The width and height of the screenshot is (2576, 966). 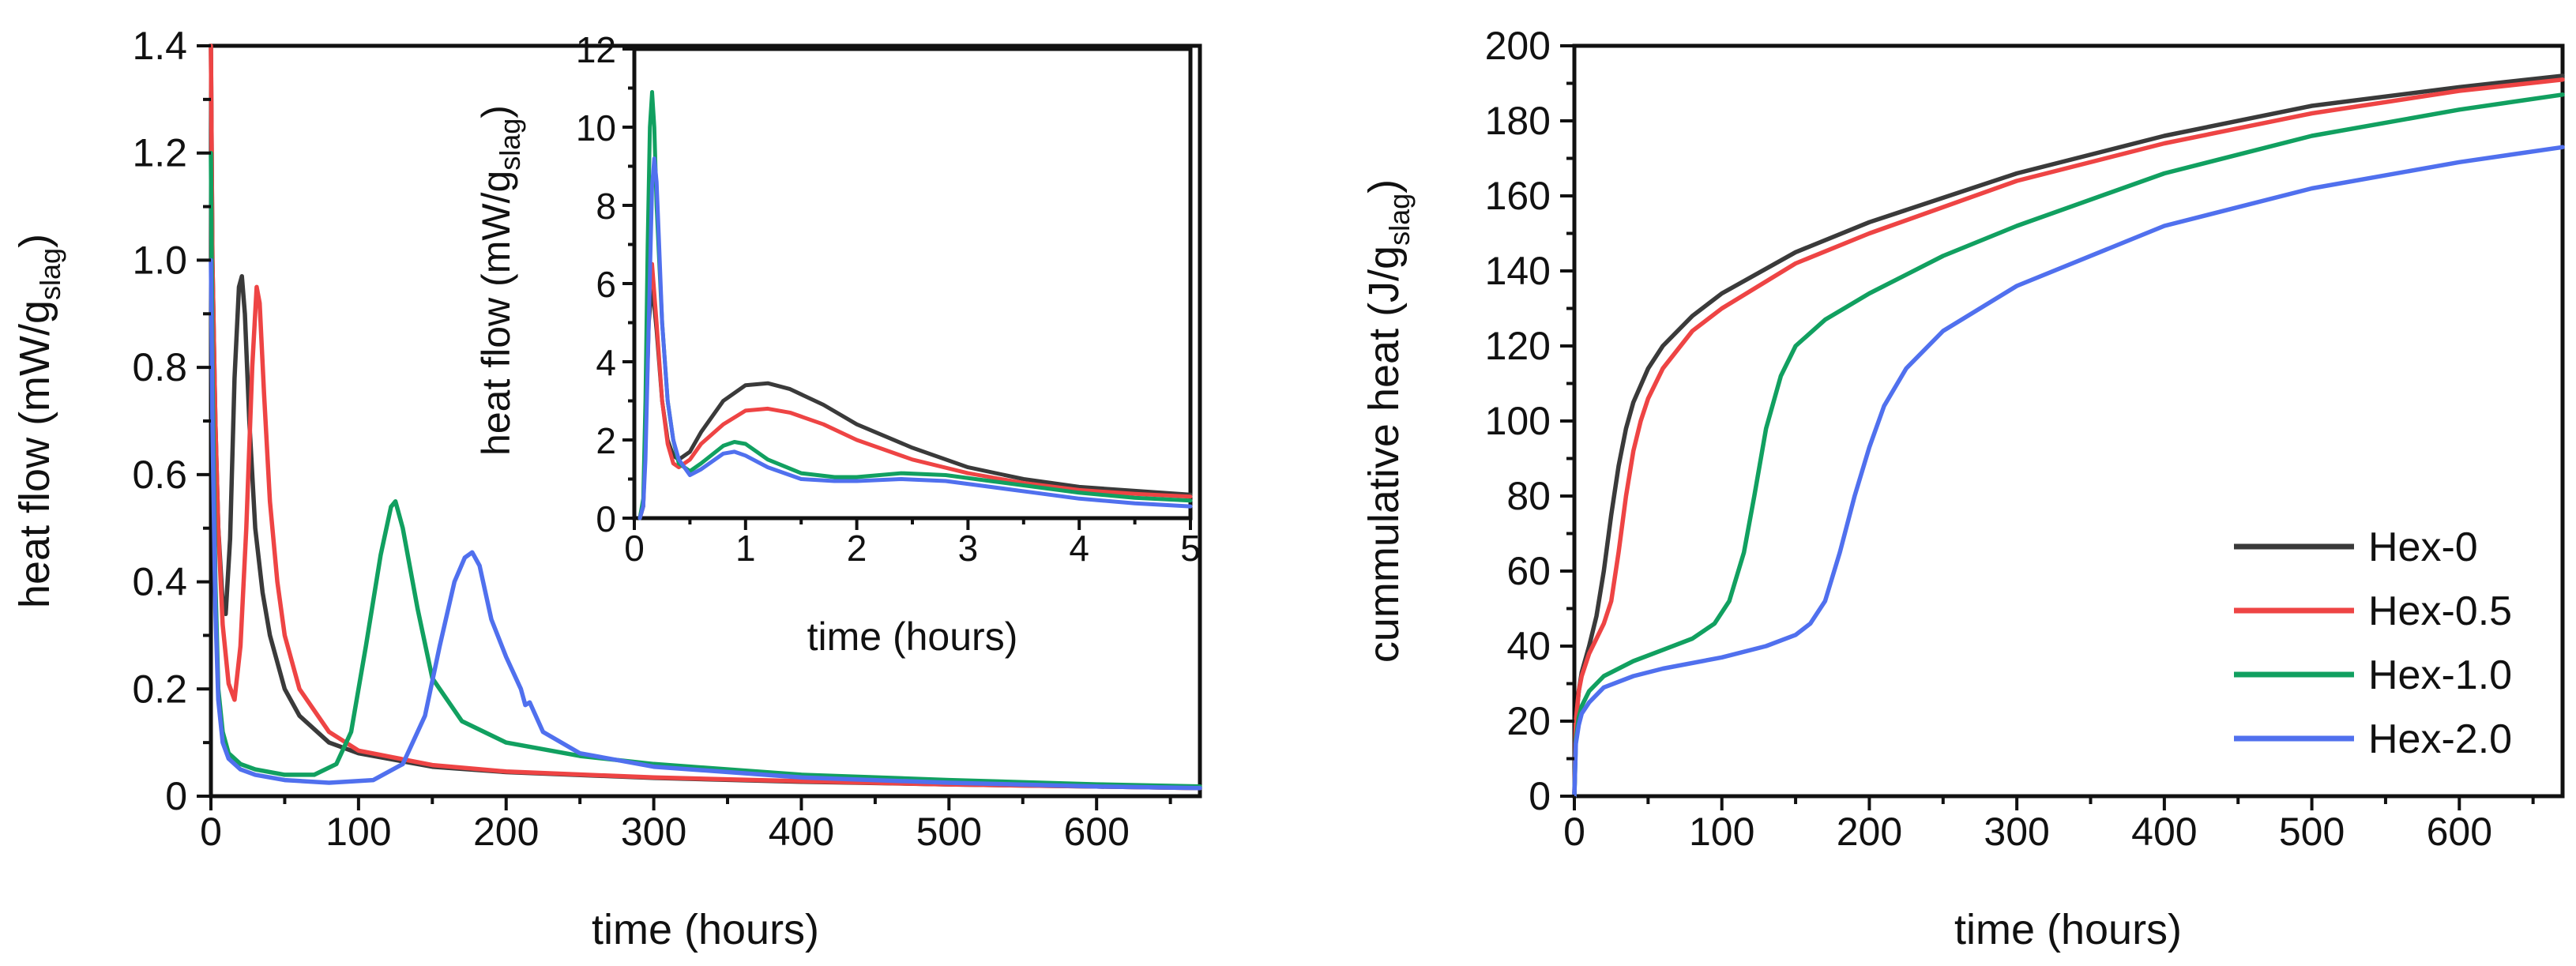 What do you see at coordinates (2164, 832) in the screenshot?
I see `cumulative-heat-x-tick-label: 400` at bounding box center [2164, 832].